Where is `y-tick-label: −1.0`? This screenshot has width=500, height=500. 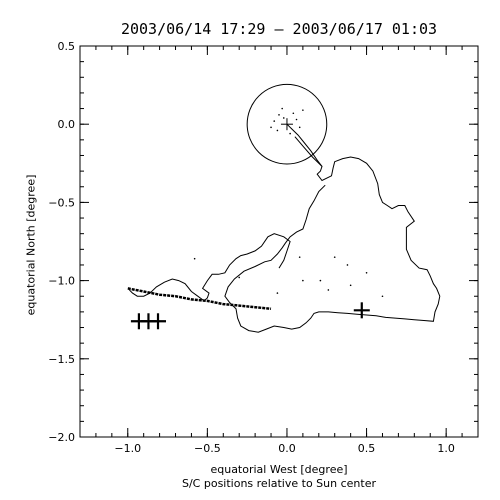 y-tick-label: −1.0 is located at coordinates (61, 281).